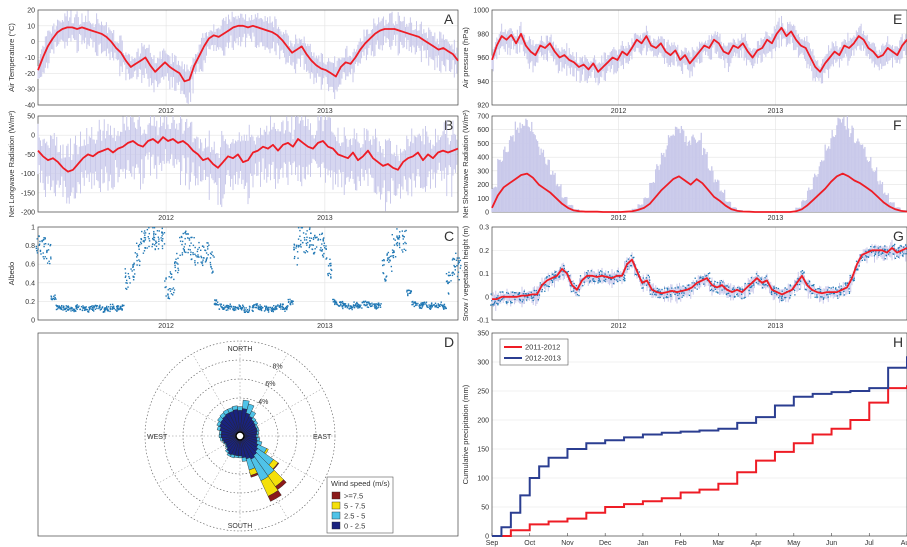 This screenshot has height=547, width=907. Describe the element at coordinates (869, 543) in the screenshot. I see `x-tick-label: Jul` at that location.